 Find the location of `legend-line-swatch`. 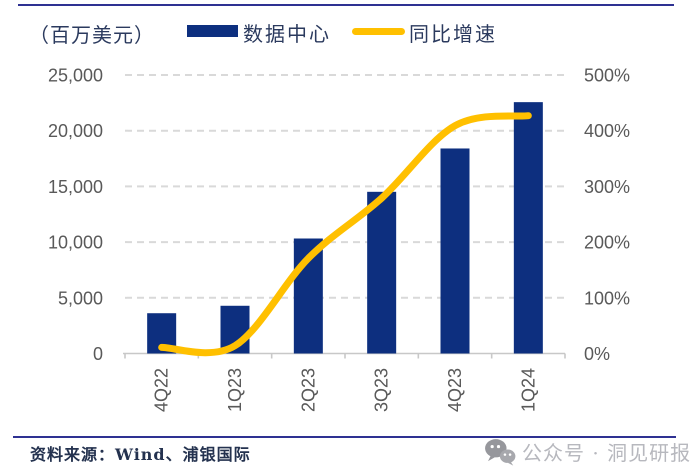

legend-line-swatch is located at coordinates (378, 31).